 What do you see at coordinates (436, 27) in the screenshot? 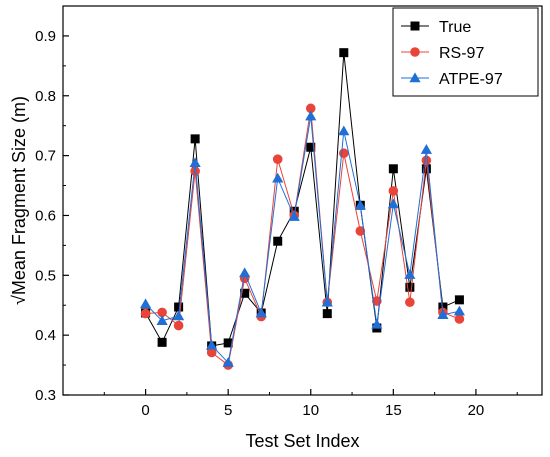
I see `legend-item: True` at bounding box center [436, 27].